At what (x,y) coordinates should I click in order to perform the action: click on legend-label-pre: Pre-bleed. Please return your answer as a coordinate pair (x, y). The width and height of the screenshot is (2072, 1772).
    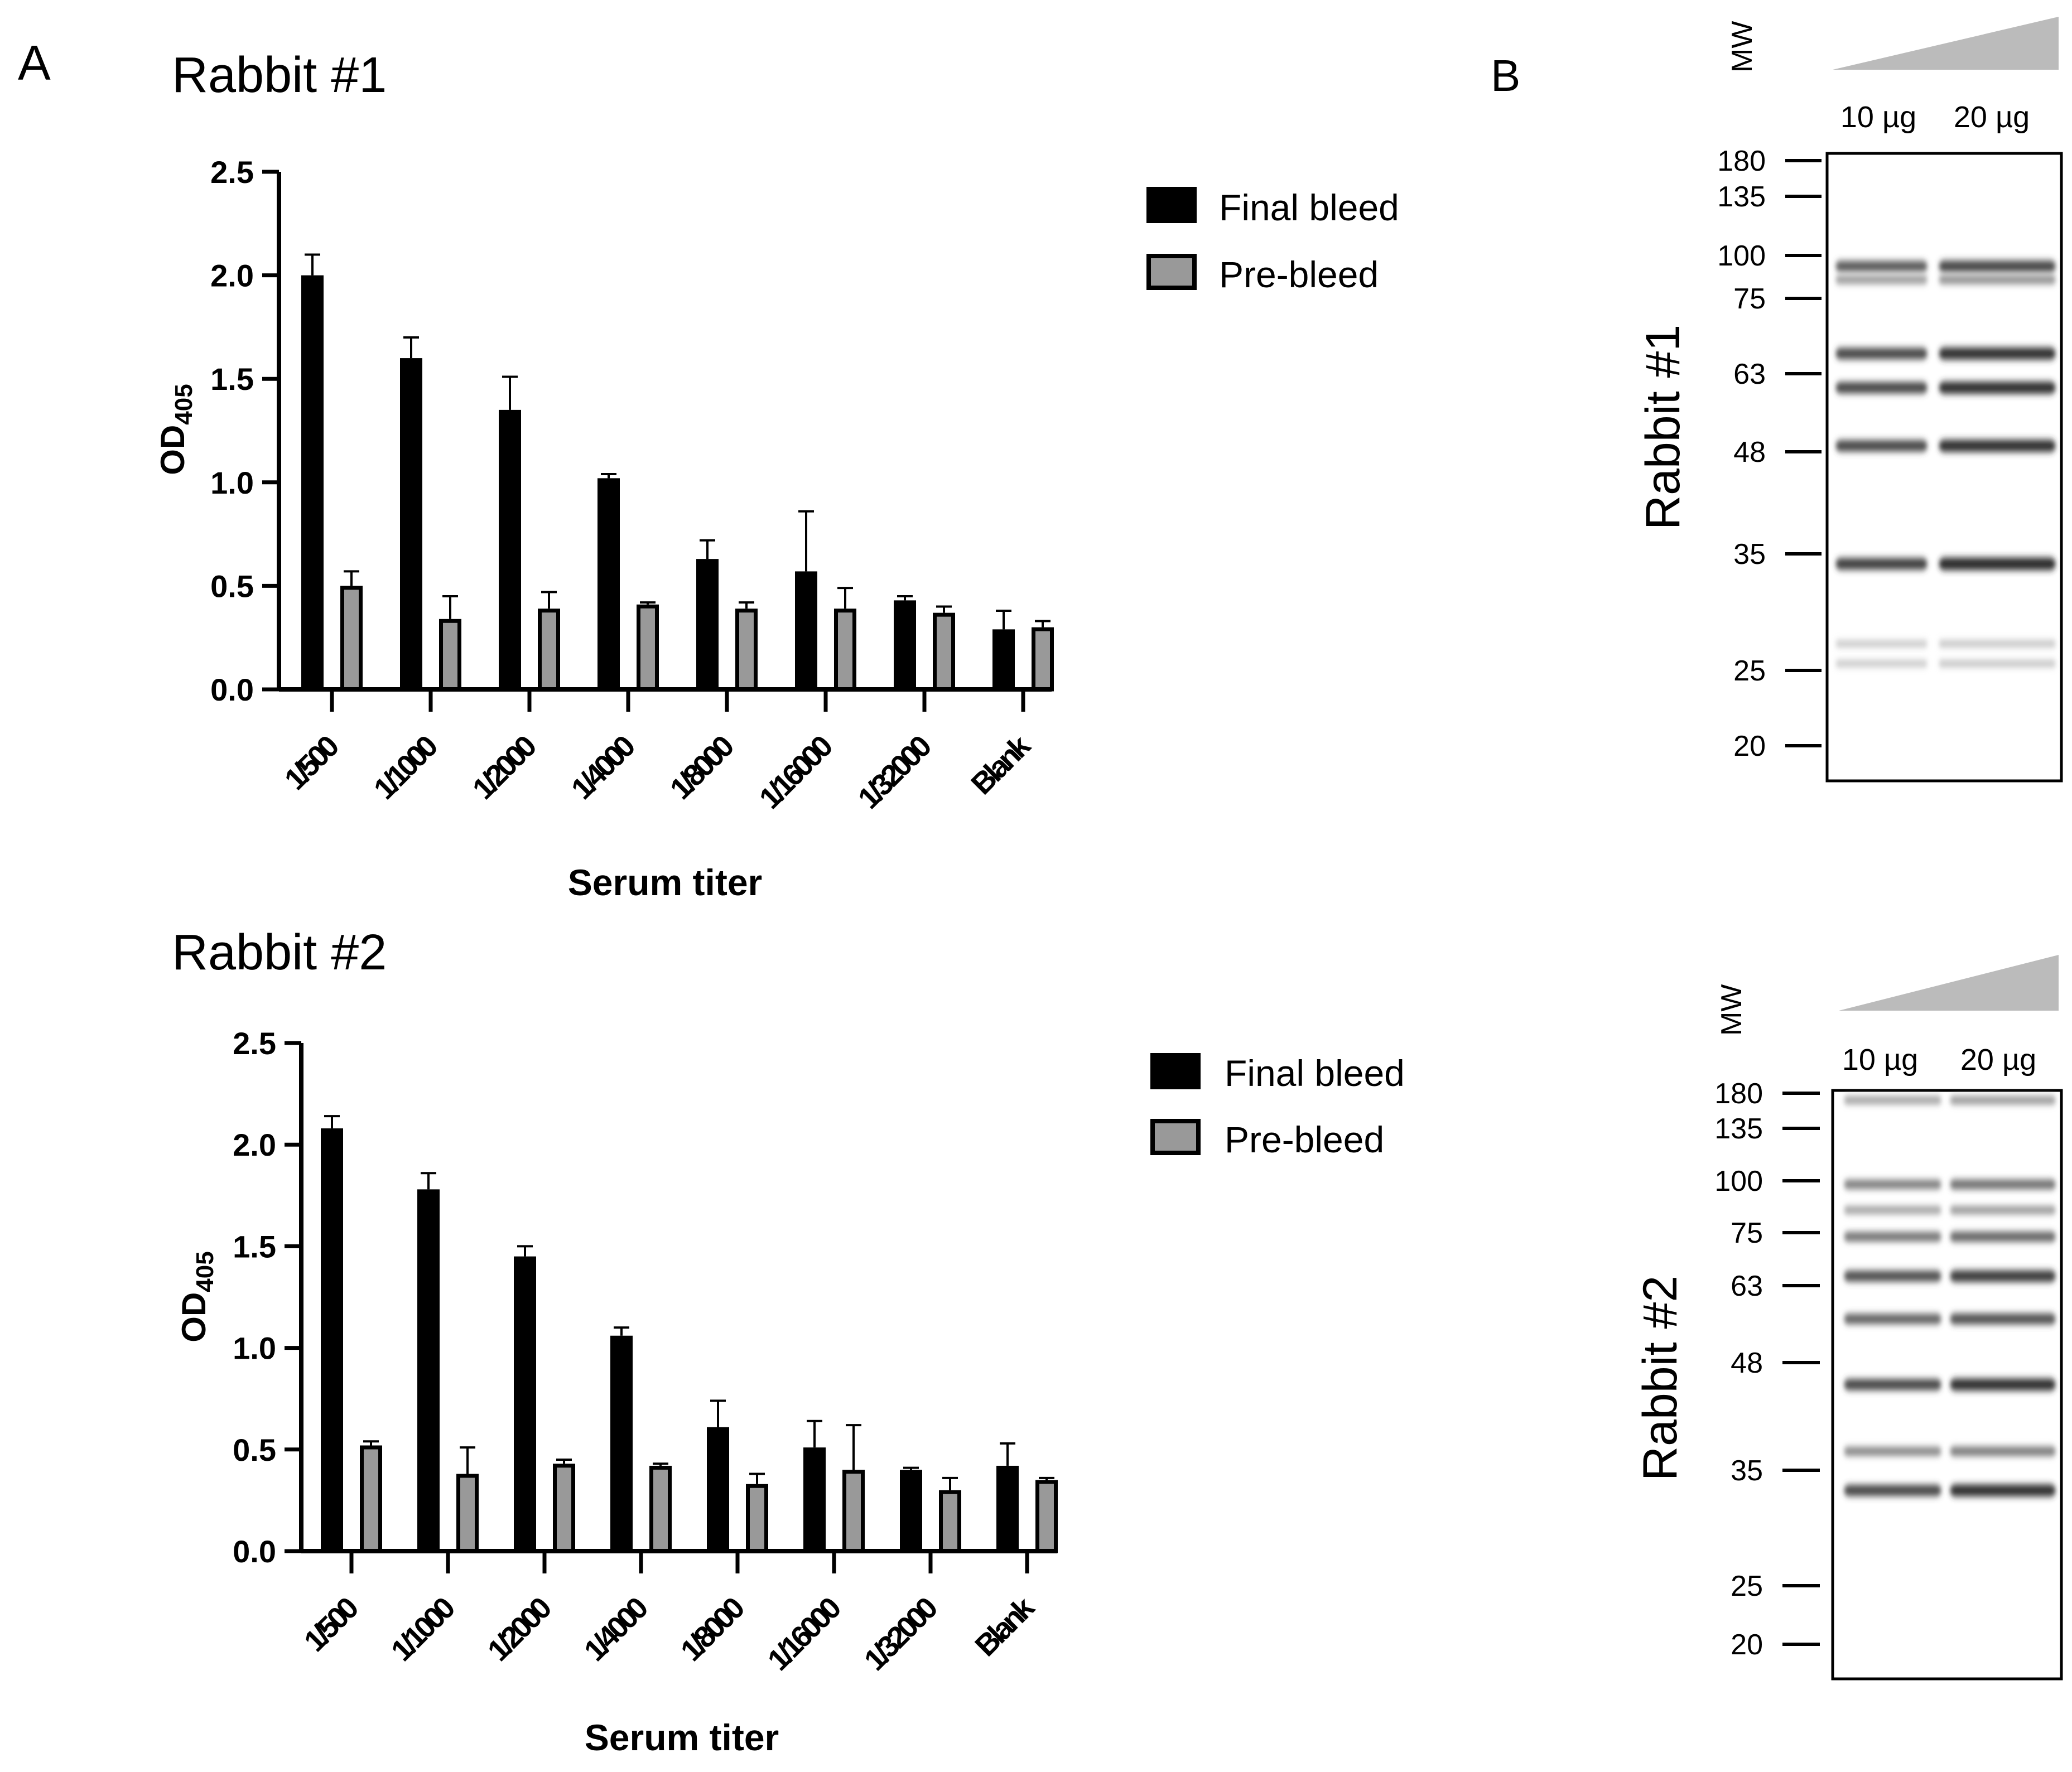
    Looking at the image, I should click on (1304, 1139).